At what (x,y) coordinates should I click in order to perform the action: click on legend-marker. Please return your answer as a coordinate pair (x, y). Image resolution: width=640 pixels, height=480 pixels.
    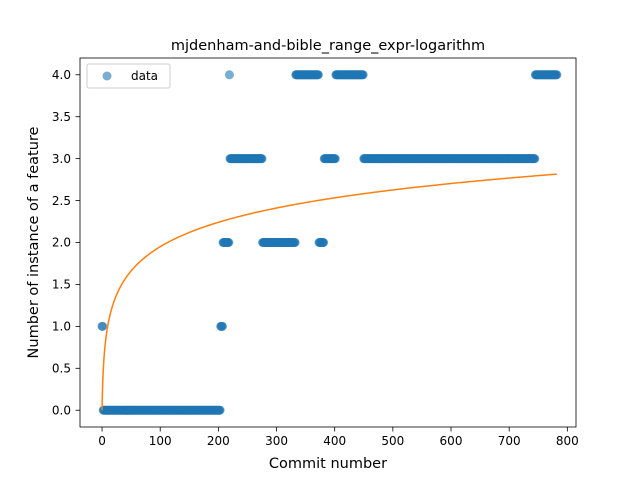
    Looking at the image, I should click on (107, 76).